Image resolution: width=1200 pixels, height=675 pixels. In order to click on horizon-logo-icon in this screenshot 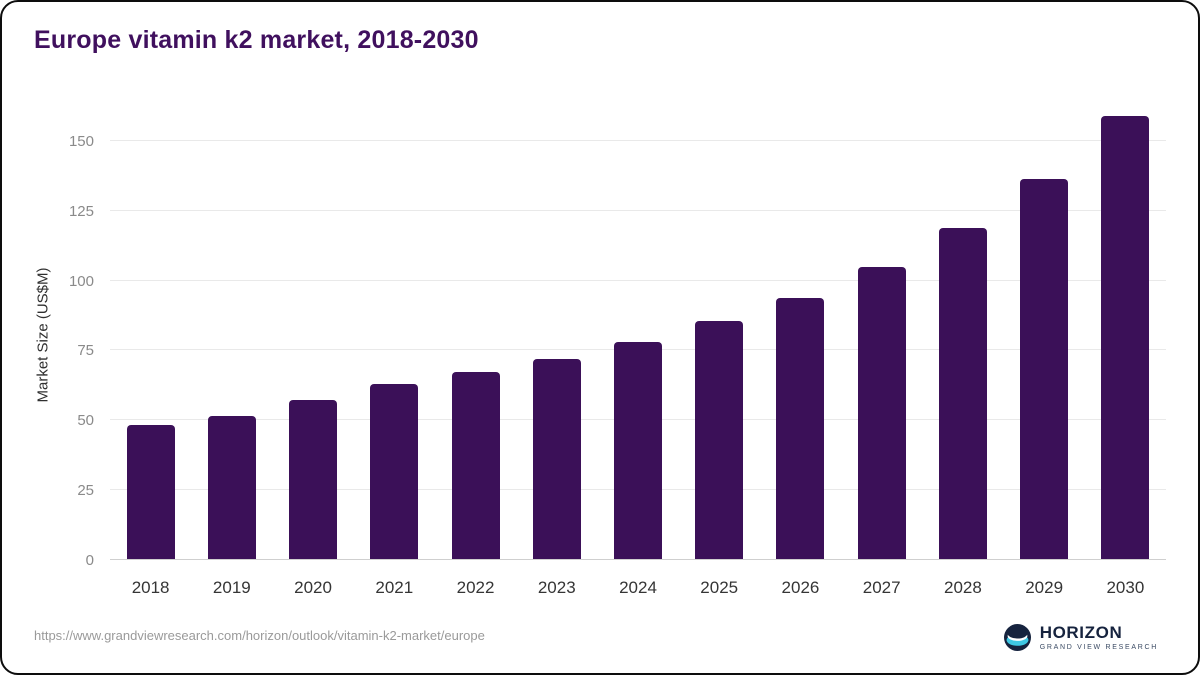, I will do `click(1017, 637)`.